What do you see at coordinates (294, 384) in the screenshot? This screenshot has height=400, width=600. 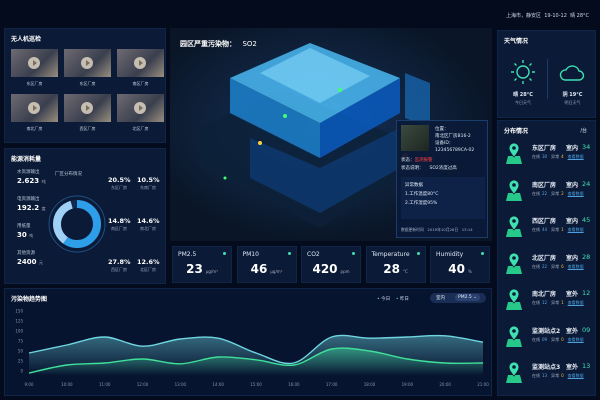 I see `x-tick-label: 16:00` at bounding box center [294, 384].